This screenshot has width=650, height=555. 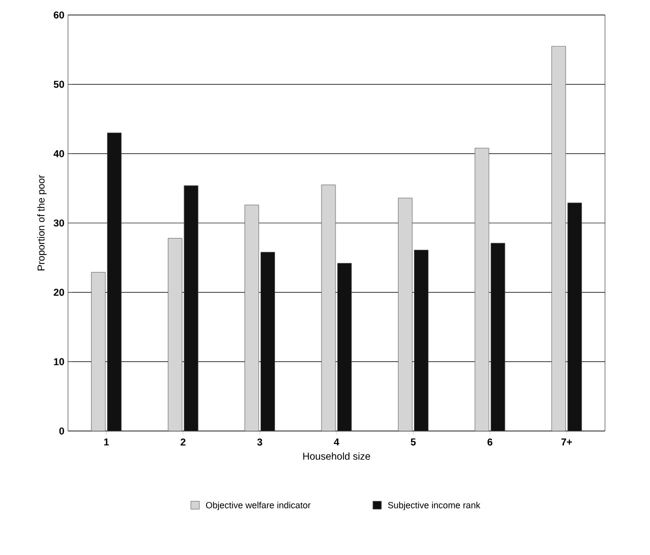 What do you see at coordinates (42, 222) in the screenshot?
I see `y-axis-title: Proportion of the poor` at bounding box center [42, 222].